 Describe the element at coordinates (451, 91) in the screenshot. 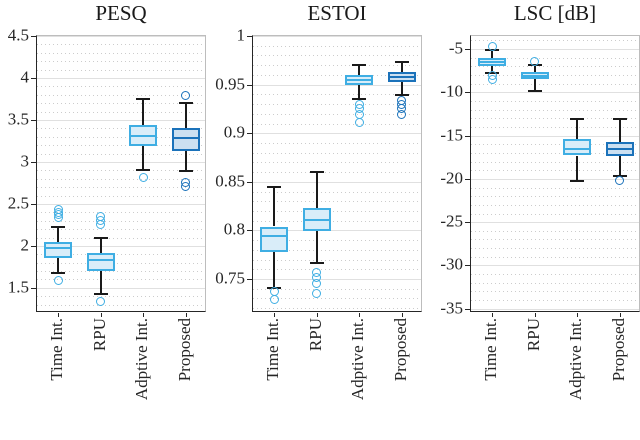

I see `y-tick-label: -10` at that location.